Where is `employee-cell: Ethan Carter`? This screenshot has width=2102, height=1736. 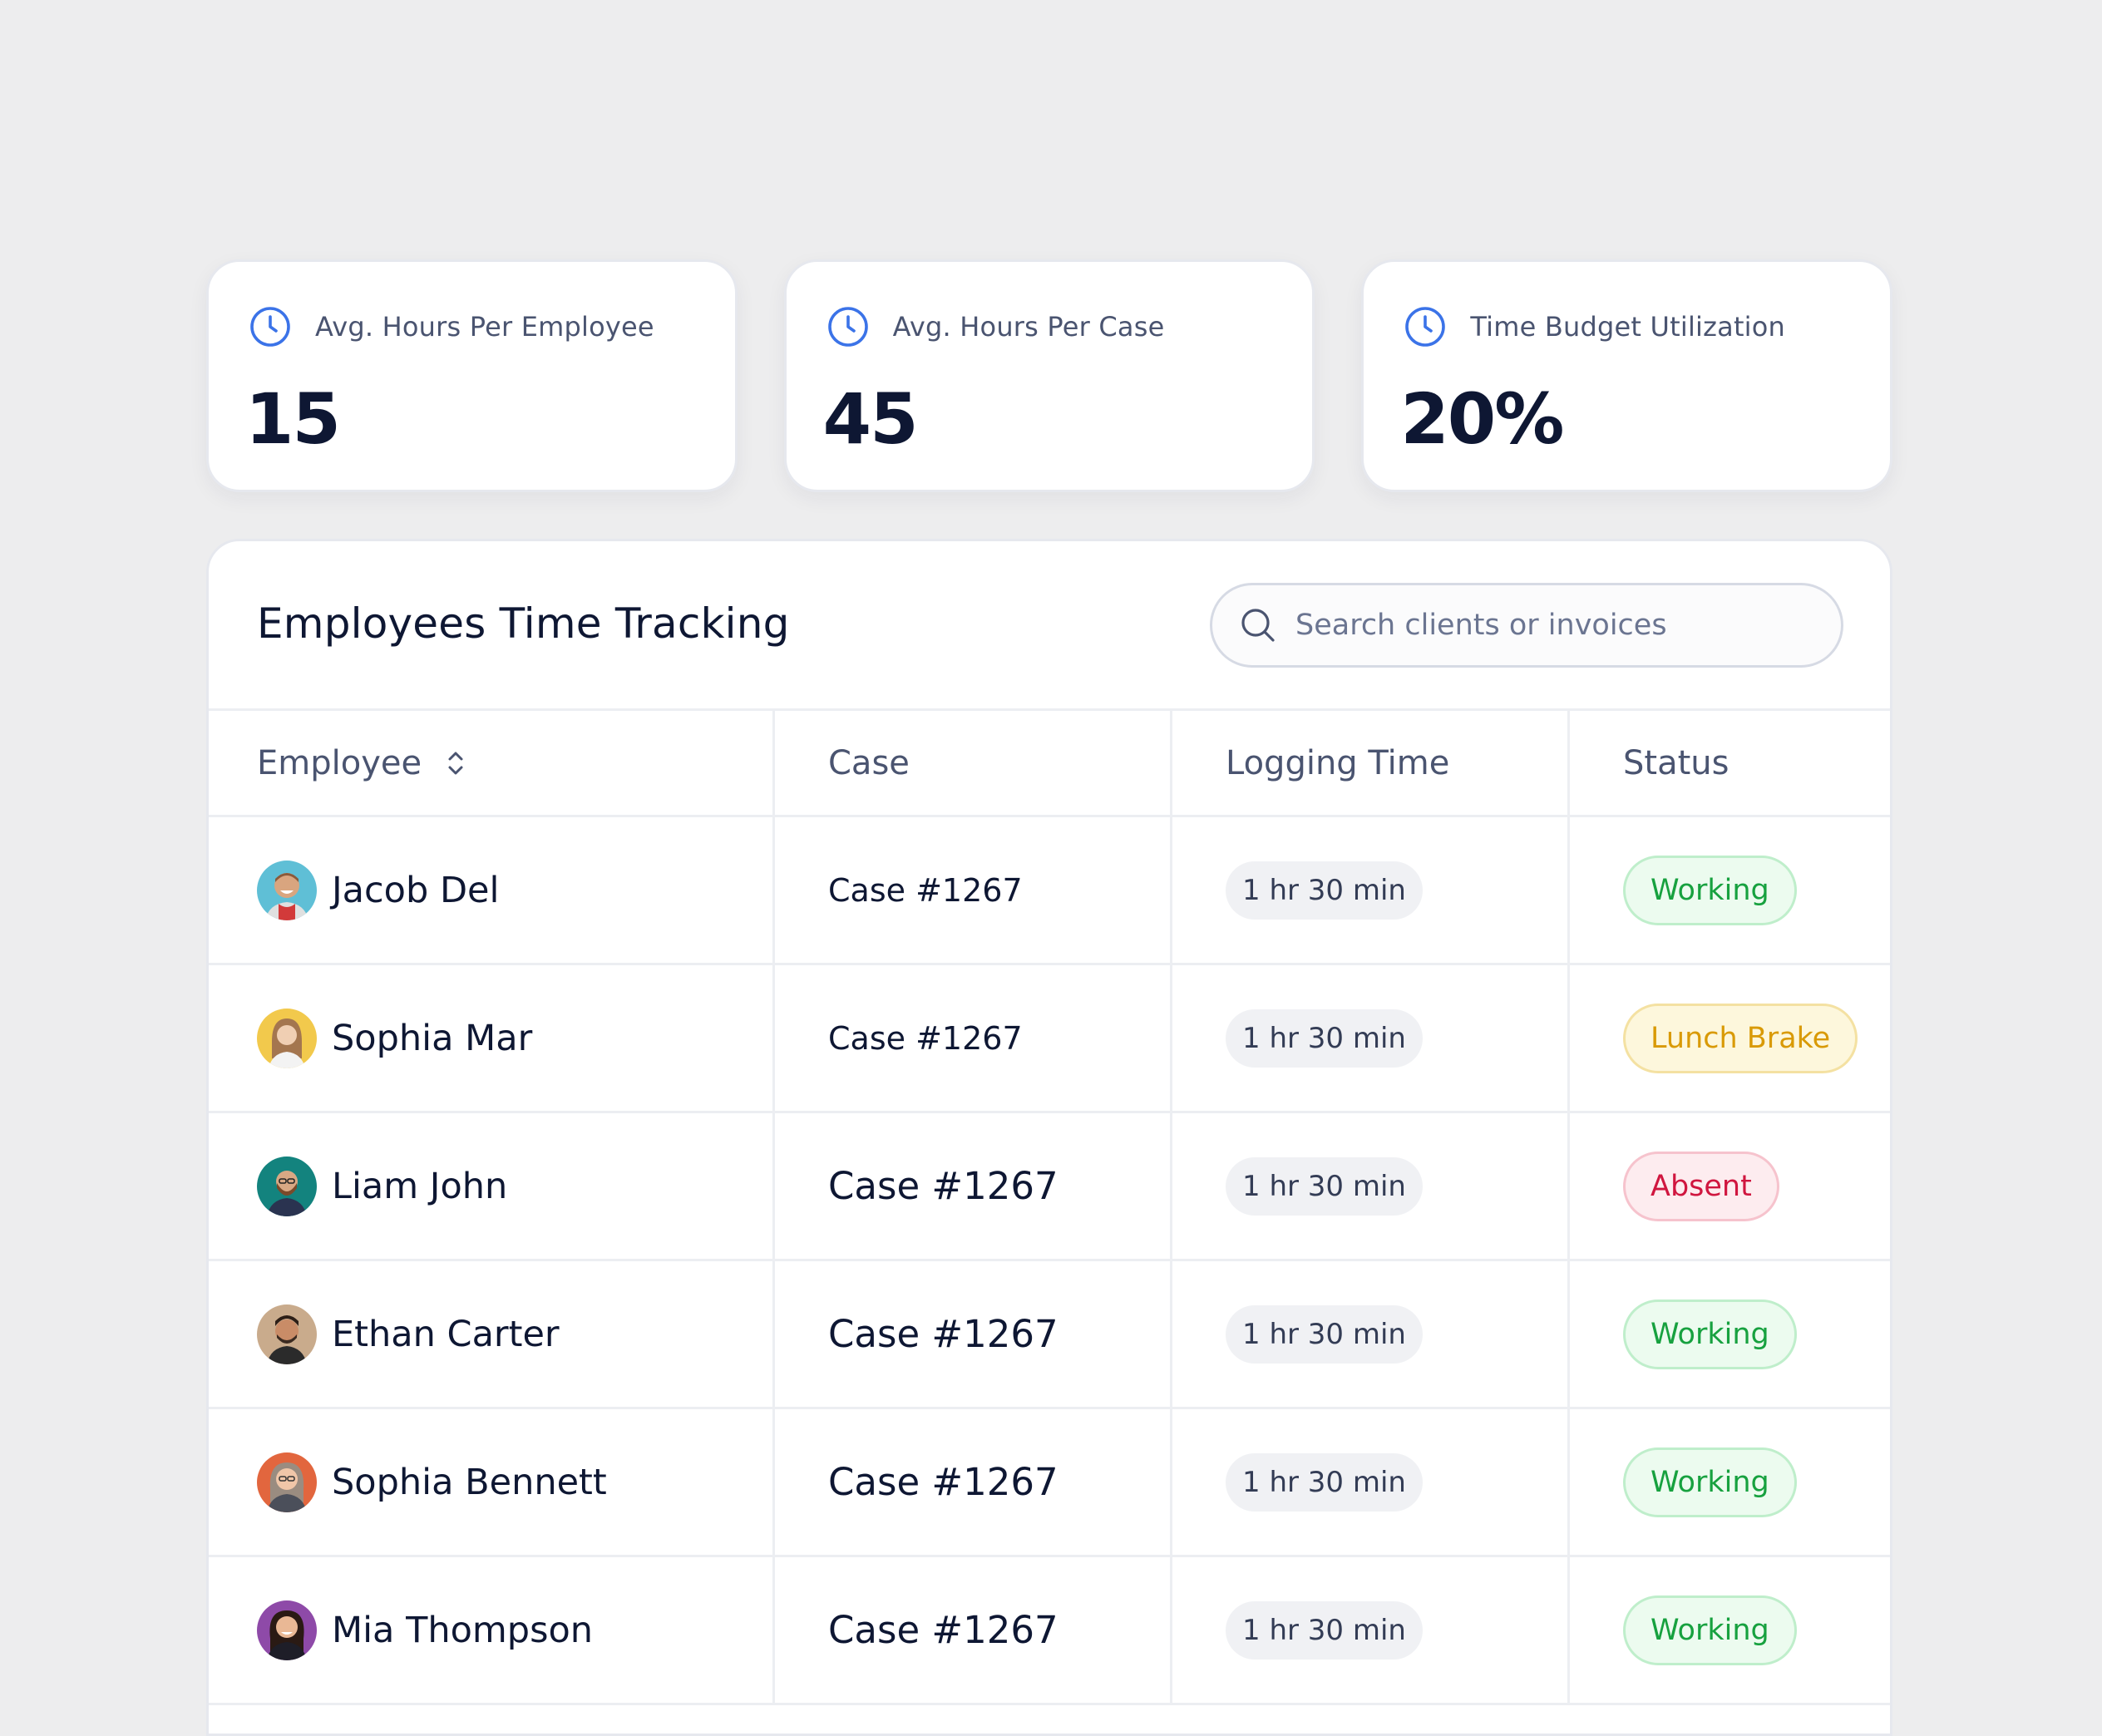
employee-cell: Ethan Carter is located at coordinates (492, 1334).